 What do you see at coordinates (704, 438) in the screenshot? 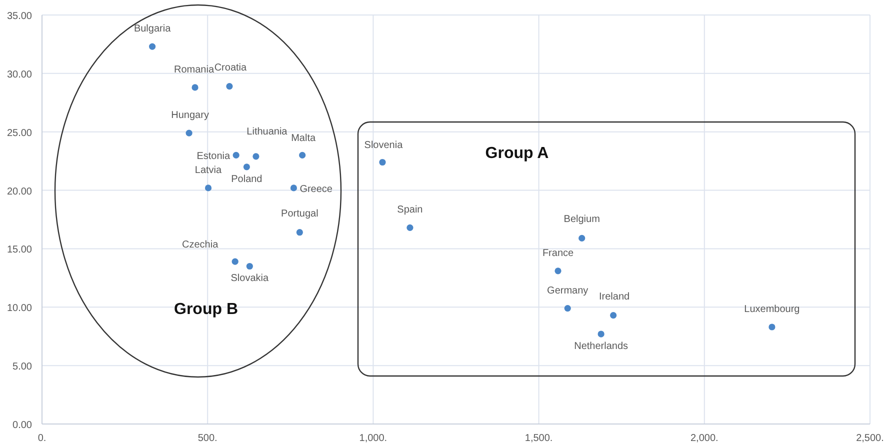
I see `x-tick-label: 2,000.` at bounding box center [704, 438].